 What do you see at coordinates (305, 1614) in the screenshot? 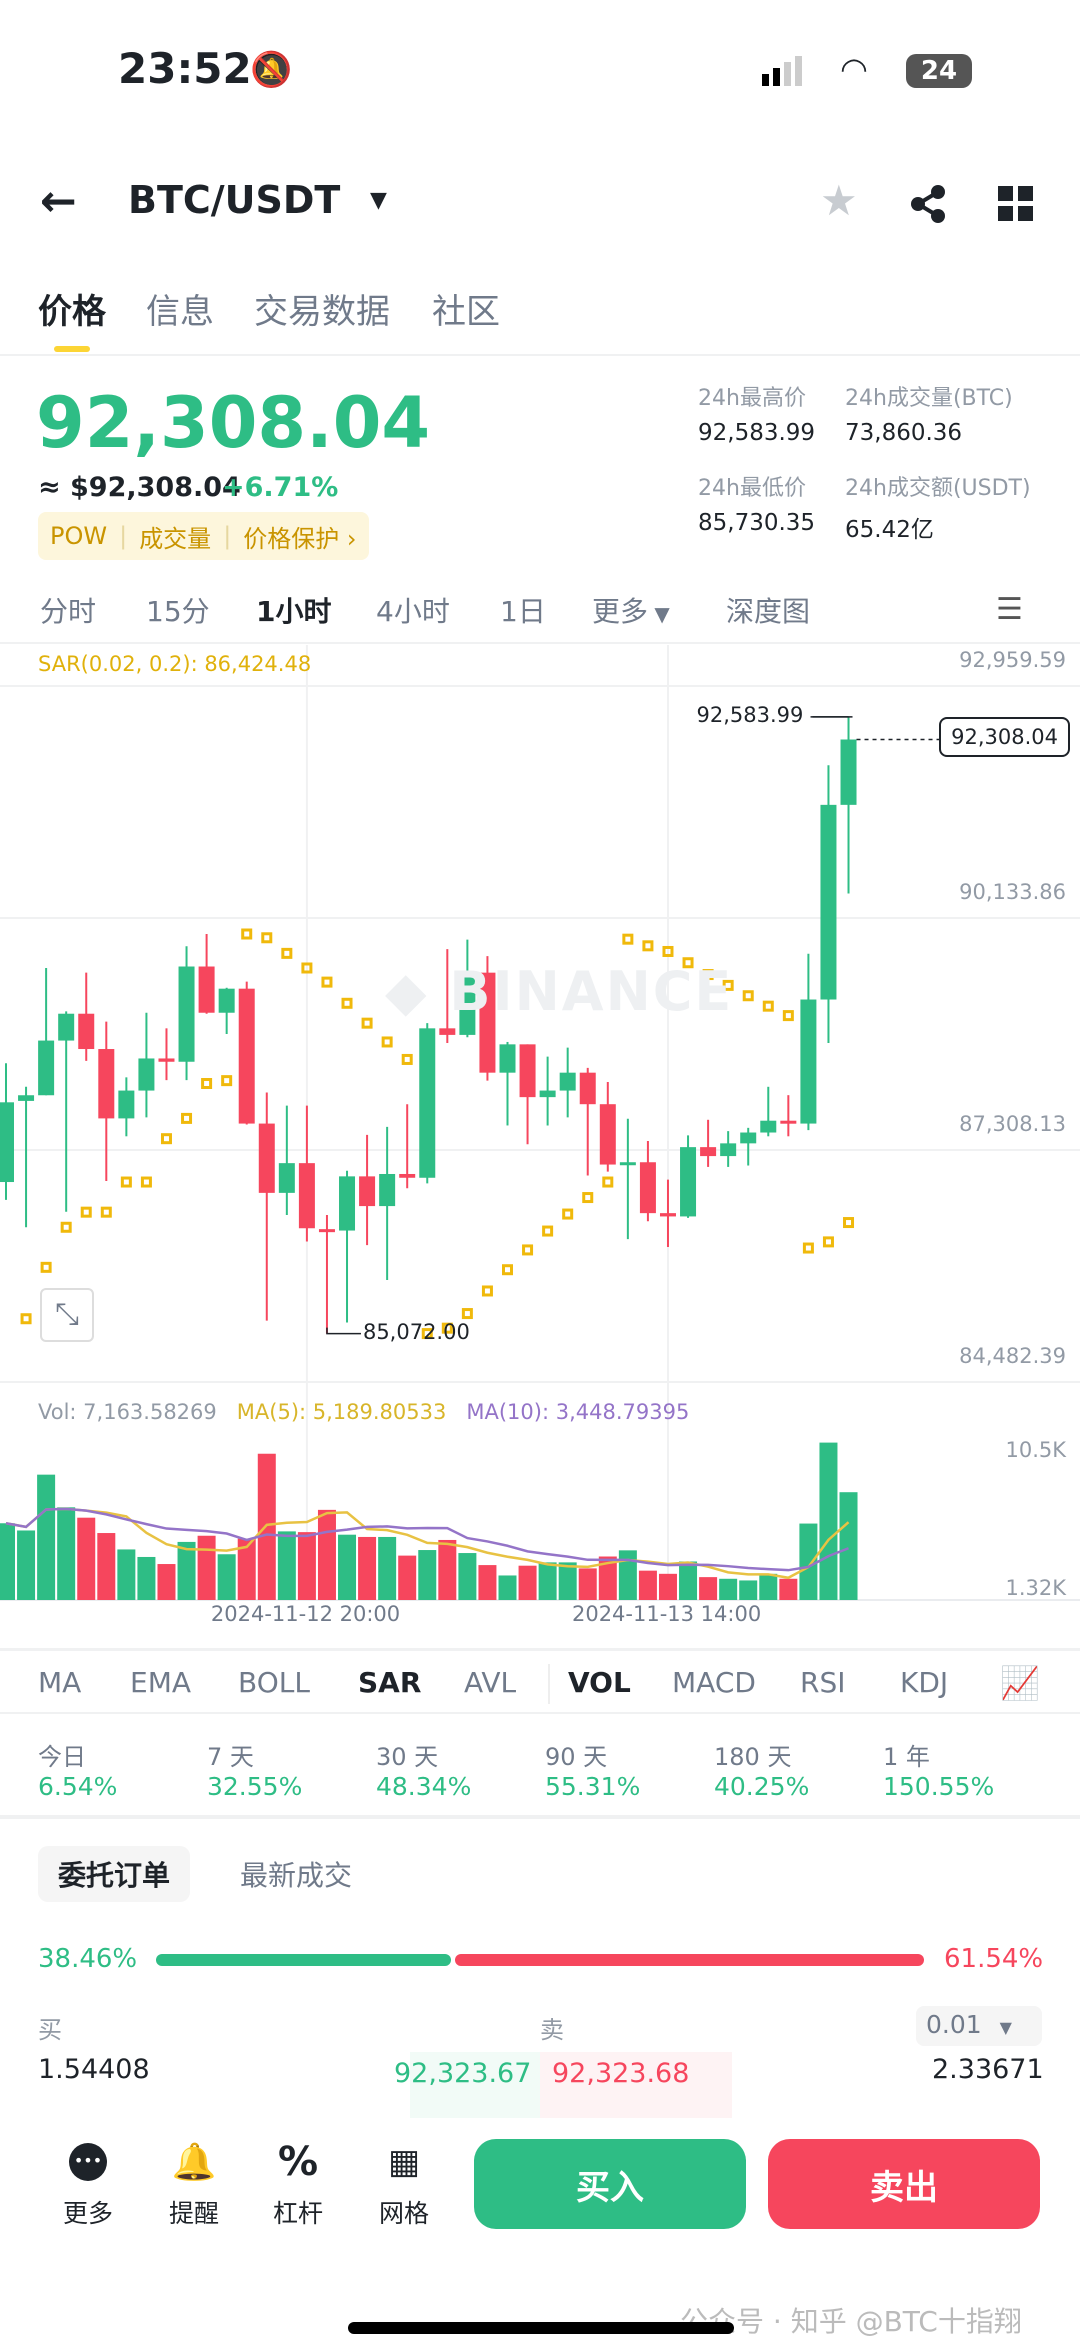
I see `time-axis-label: 2024-11-12 20:00` at bounding box center [305, 1614].